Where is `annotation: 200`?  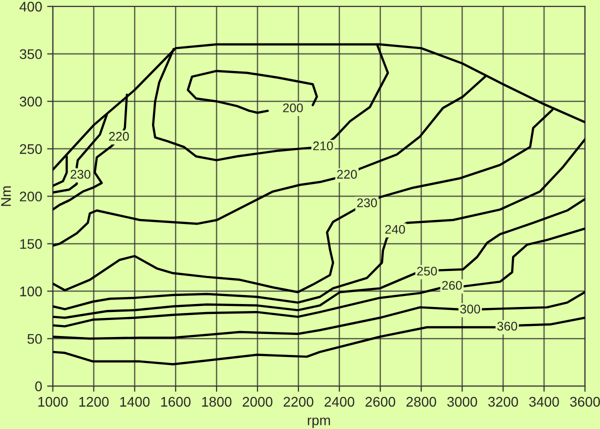 annotation: 200 is located at coordinates (293, 107).